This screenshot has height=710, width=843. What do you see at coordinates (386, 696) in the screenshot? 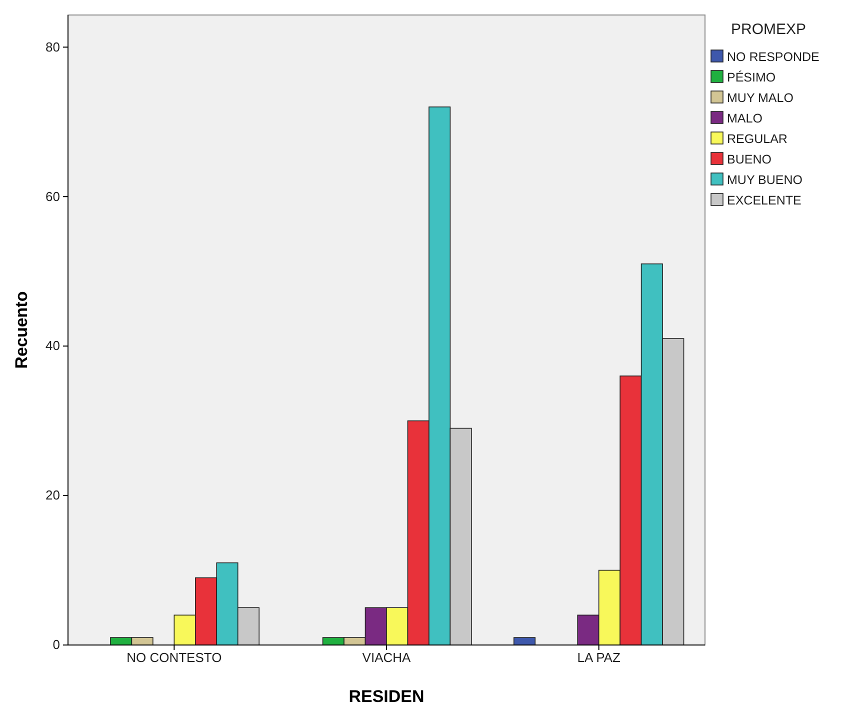
I see `x-axis-title: RESIDEN` at bounding box center [386, 696].